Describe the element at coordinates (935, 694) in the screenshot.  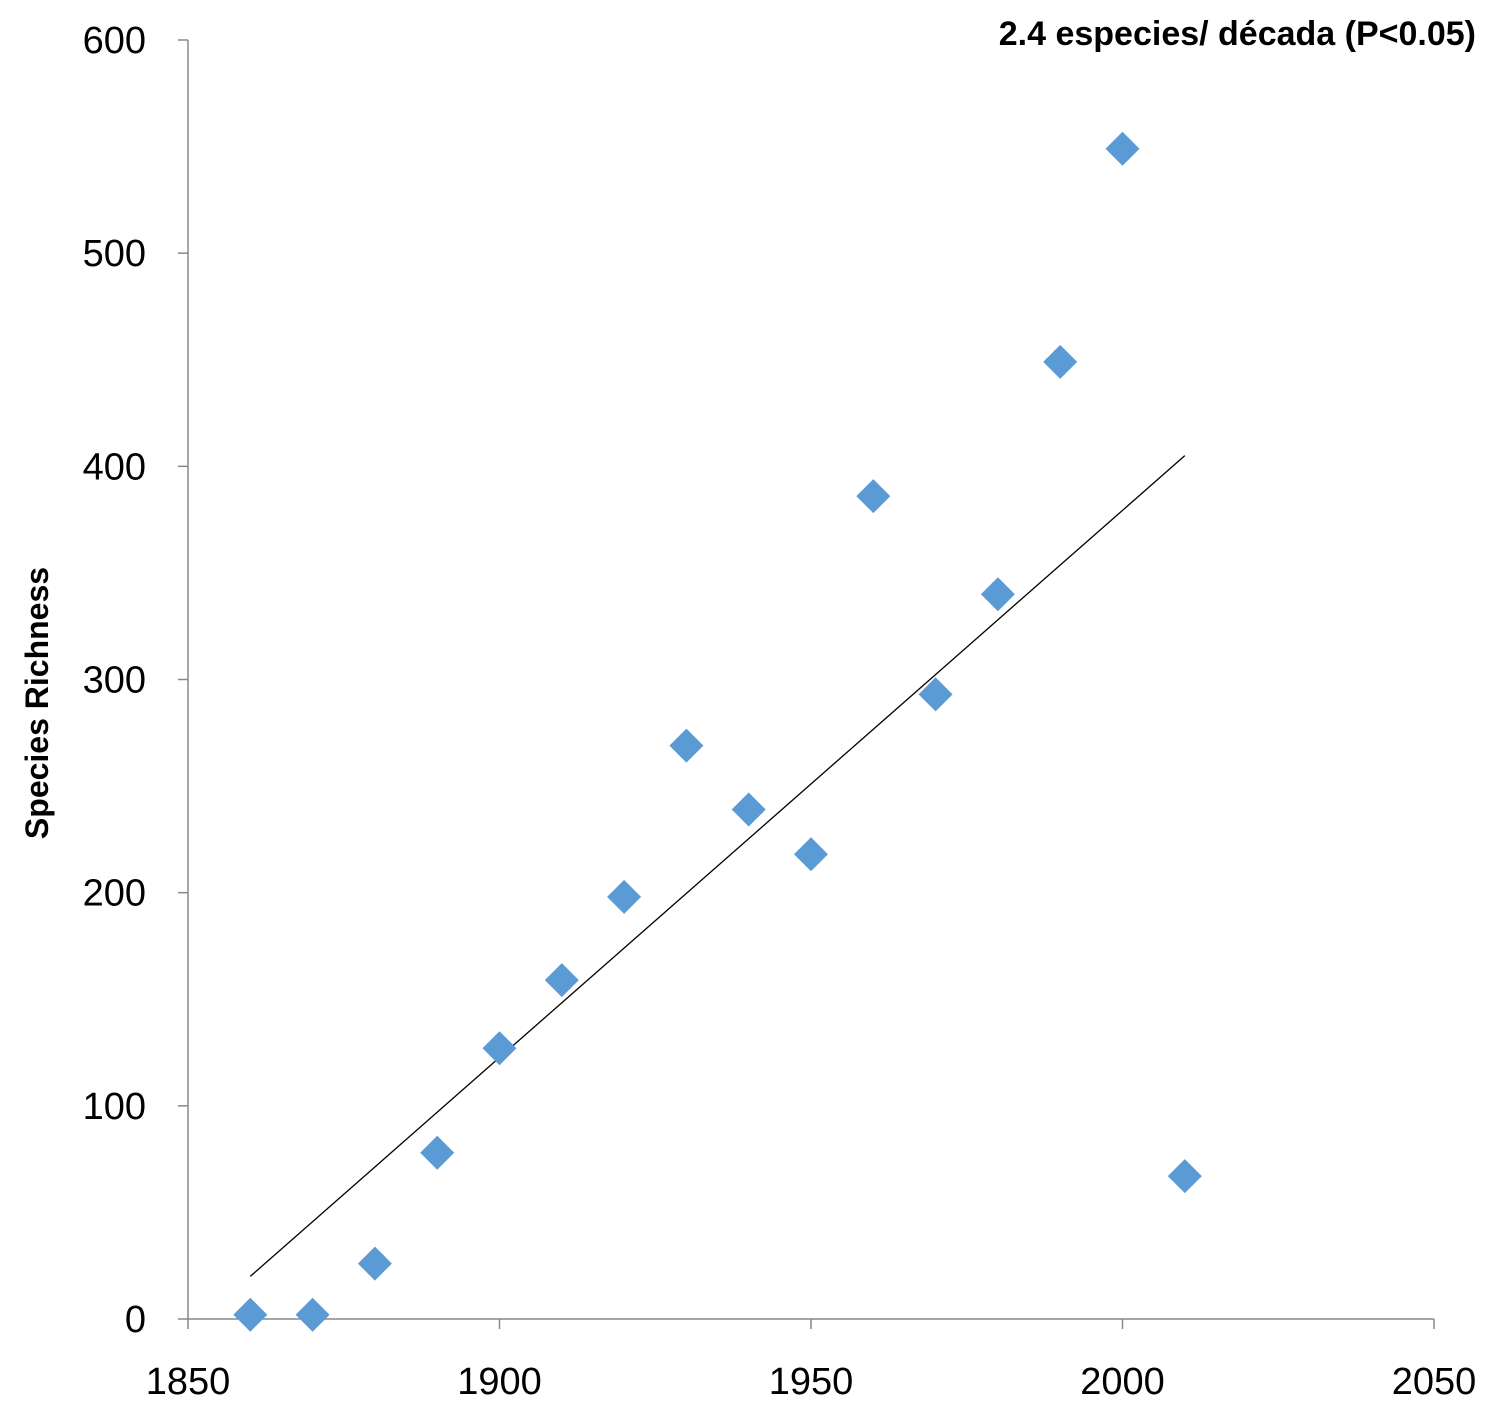
I see `data-point-1970` at that location.